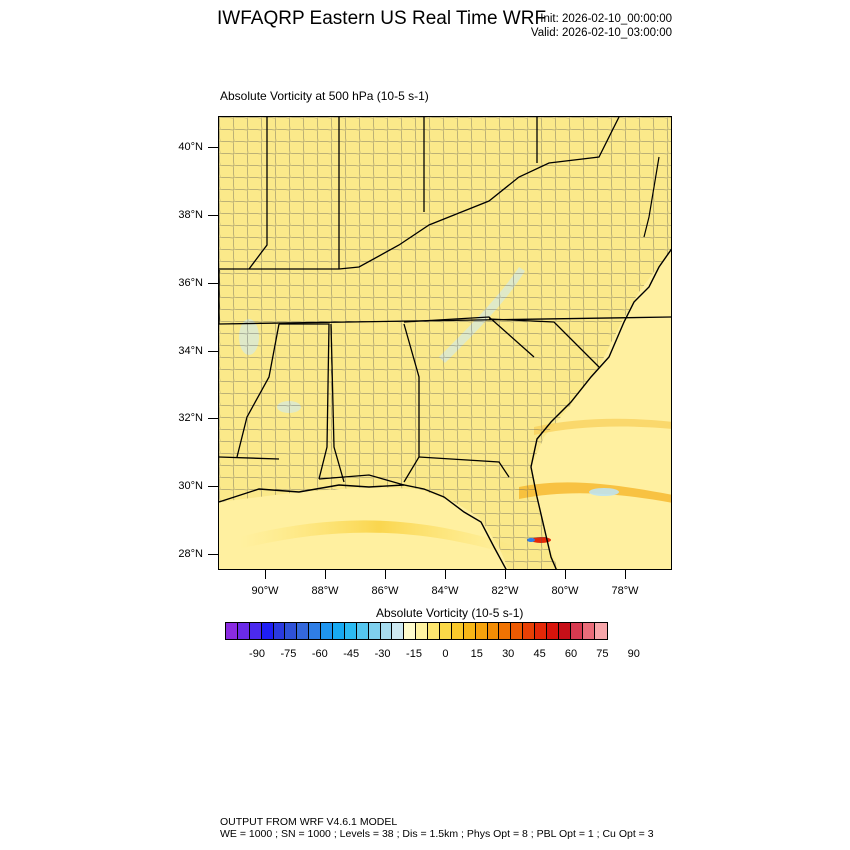 The width and height of the screenshot is (850, 850). What do you see at coordinates (190, 215) in the screenshot?
I see `lat-label-38n: 38°N` at bounding box center [190, 215].